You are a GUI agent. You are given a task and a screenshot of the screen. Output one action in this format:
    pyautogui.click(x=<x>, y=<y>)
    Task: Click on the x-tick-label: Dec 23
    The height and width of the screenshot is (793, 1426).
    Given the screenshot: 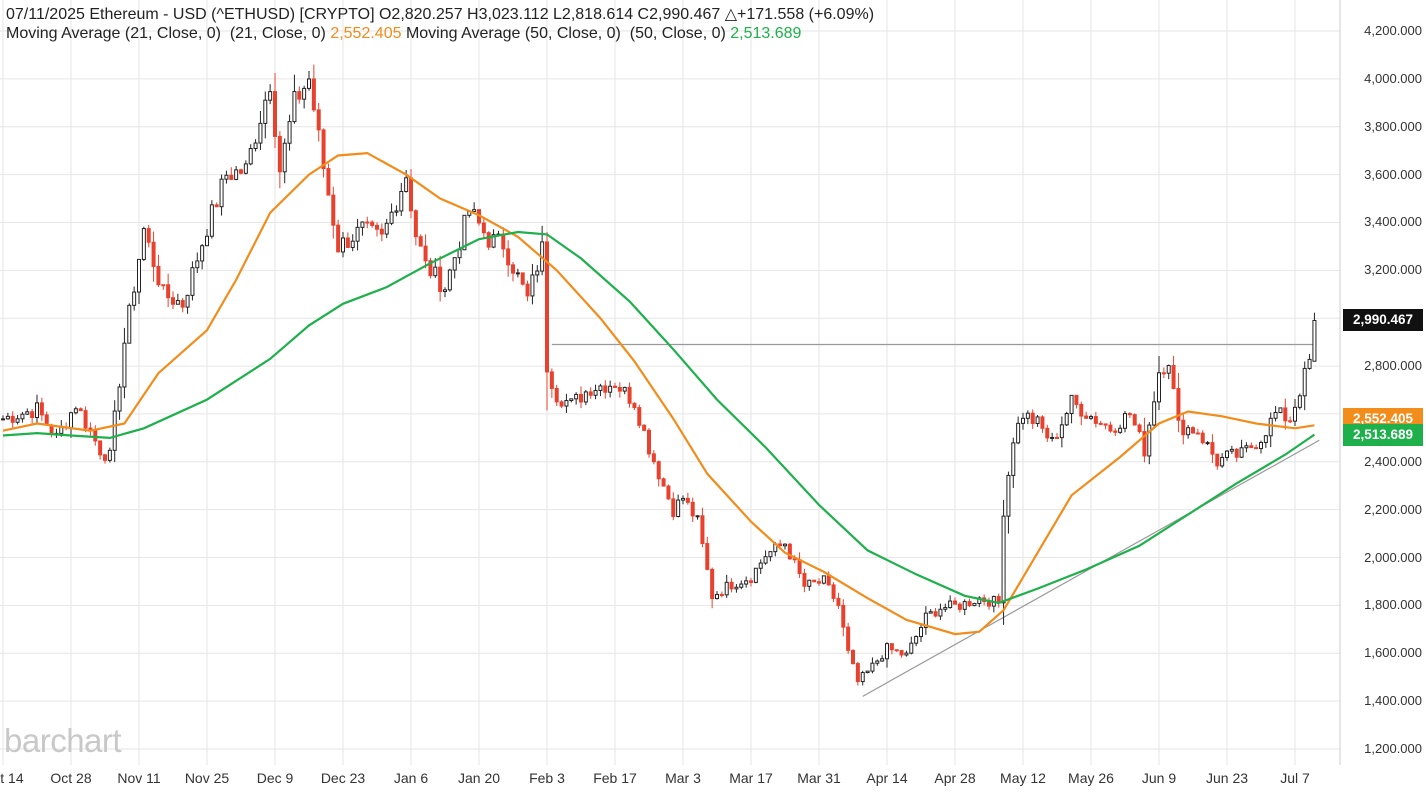 What is the action you would take?
    pyautogui.click(x=343, y=778)
    